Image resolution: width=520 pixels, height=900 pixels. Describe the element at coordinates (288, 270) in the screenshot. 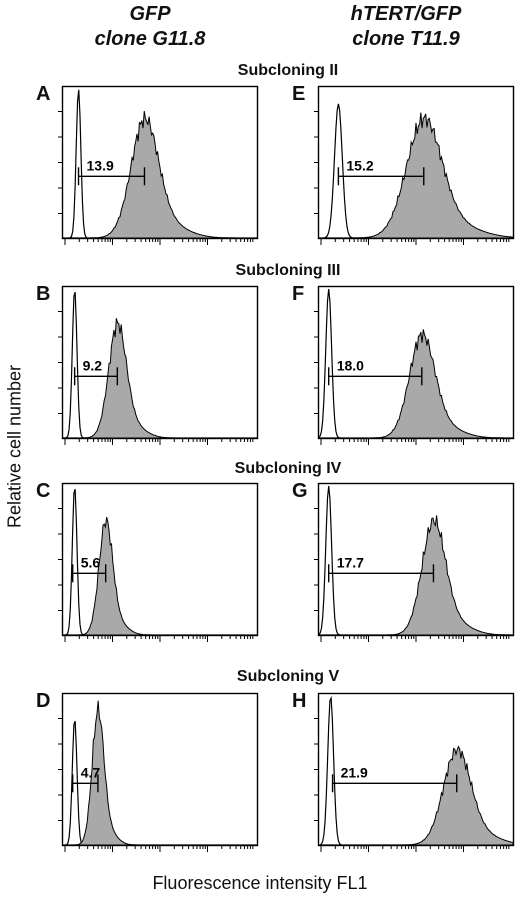

I see `subcloning-title: Subcloning III` at that location.